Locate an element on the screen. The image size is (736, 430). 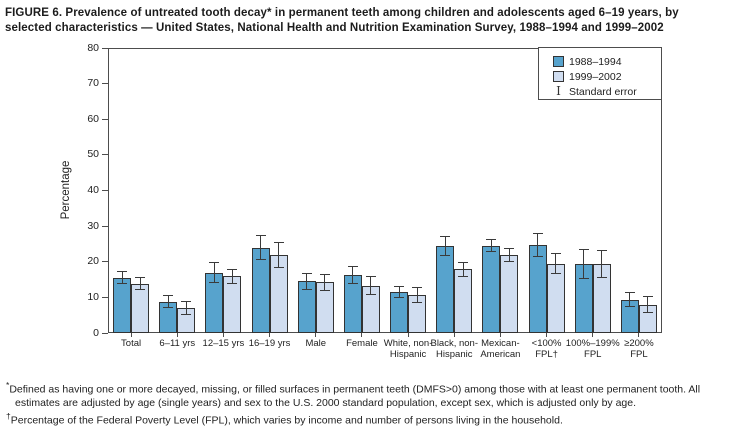
legend-item-standard-error: I Standard error is located at coordinates (607, 91).